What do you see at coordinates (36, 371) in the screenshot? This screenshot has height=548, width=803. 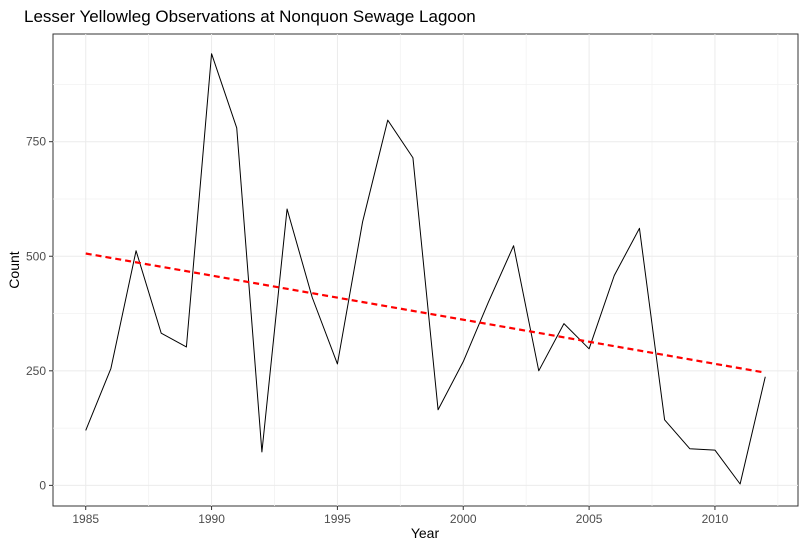 I see `y-tick-label: 250` at bounding box center [36, 371].